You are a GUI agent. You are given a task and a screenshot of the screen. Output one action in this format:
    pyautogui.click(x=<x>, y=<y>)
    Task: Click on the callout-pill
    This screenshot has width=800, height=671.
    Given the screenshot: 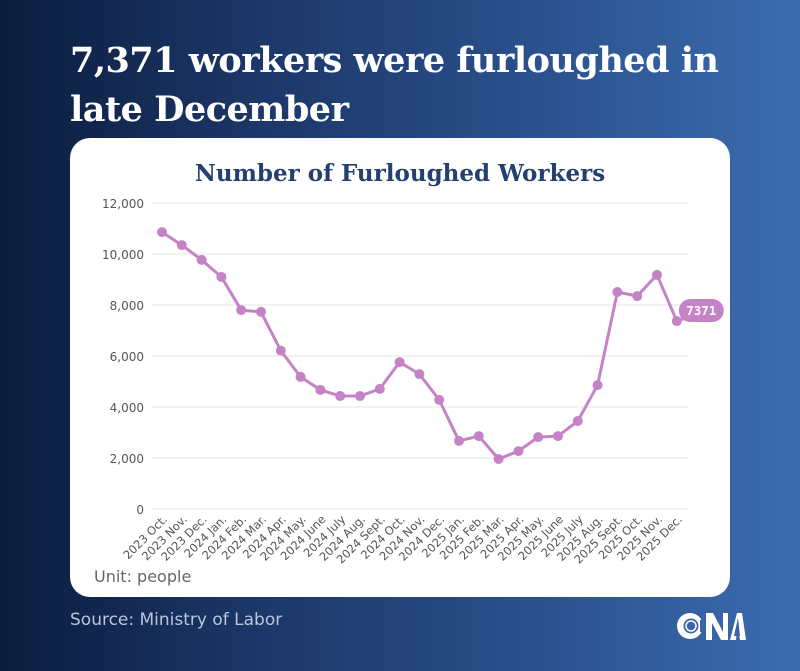 What is the action you would take?
    pyautogui.click(x=701, y=311)
    